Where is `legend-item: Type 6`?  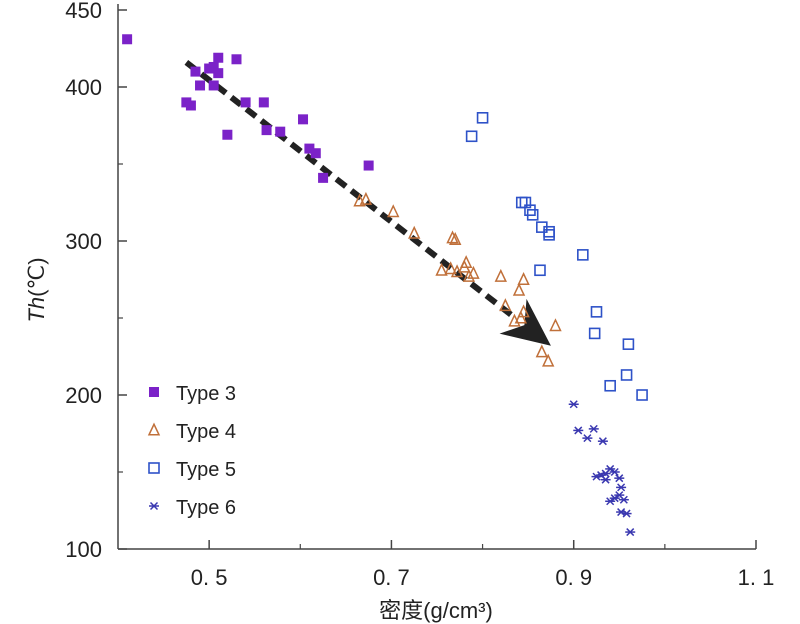
legend-item: Type 6 is located at coordinates (192, 508).